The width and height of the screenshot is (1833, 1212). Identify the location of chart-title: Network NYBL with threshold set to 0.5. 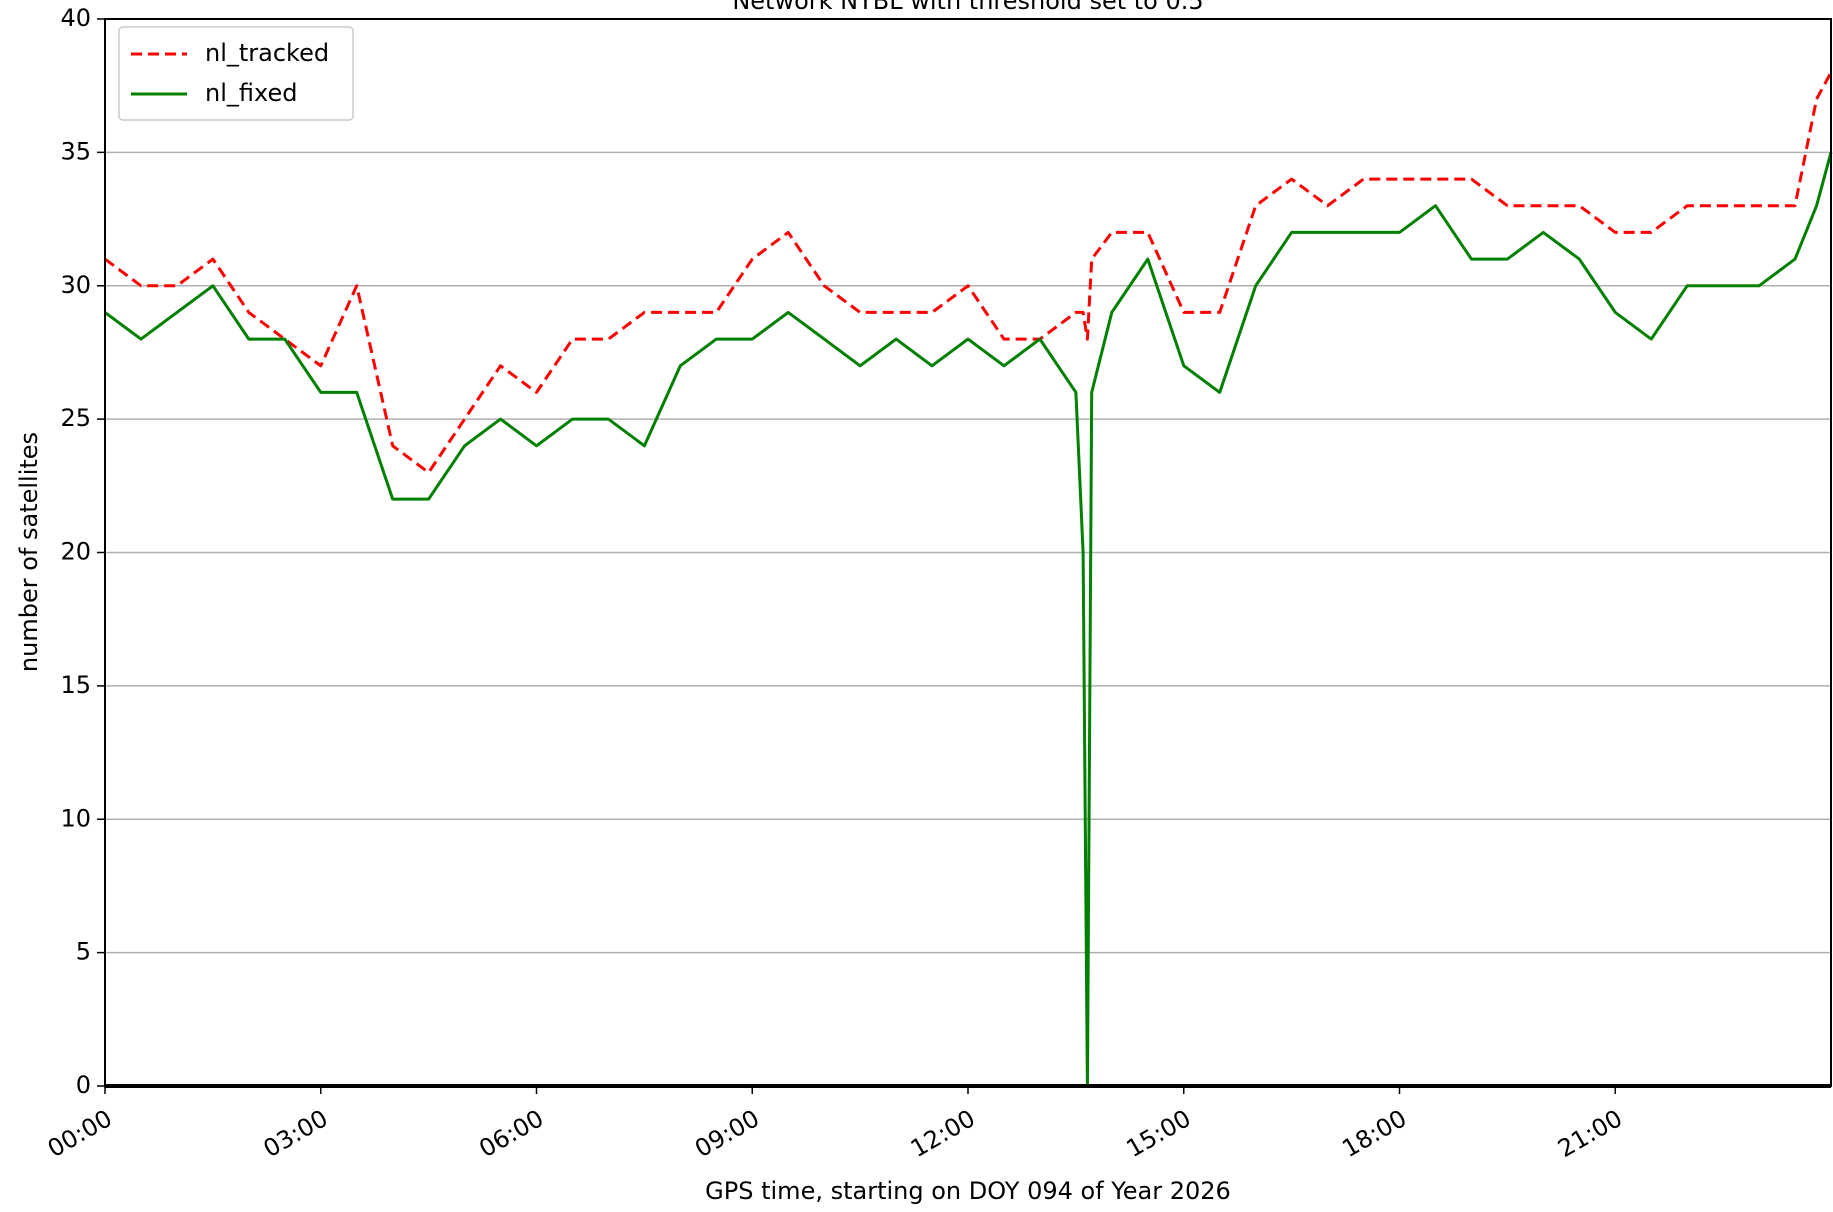
(967, 7).